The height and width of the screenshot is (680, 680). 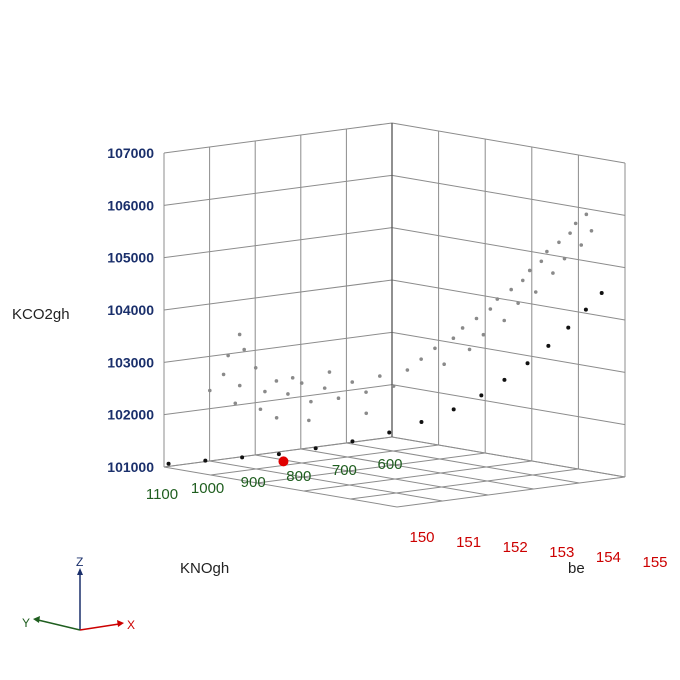 What do you see at coordinates (130, 153) in the screenshot?
I see `z-tick-label: 107000` at bounding box center [130, 153].